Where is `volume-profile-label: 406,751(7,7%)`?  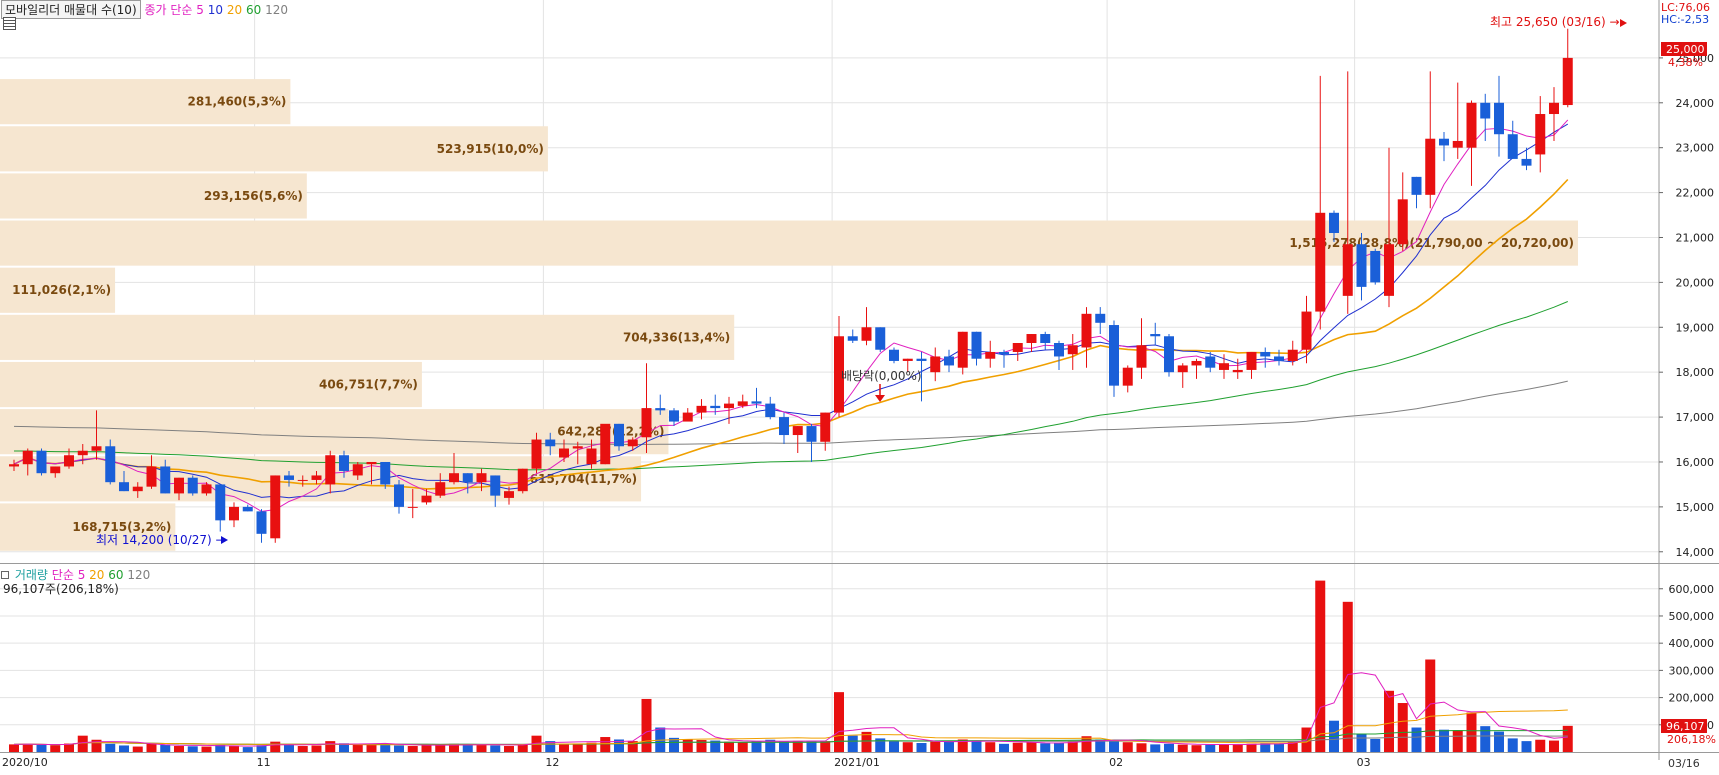
volume-profile-label: 406,751(7,7%) is located at coordinates (368, 385).